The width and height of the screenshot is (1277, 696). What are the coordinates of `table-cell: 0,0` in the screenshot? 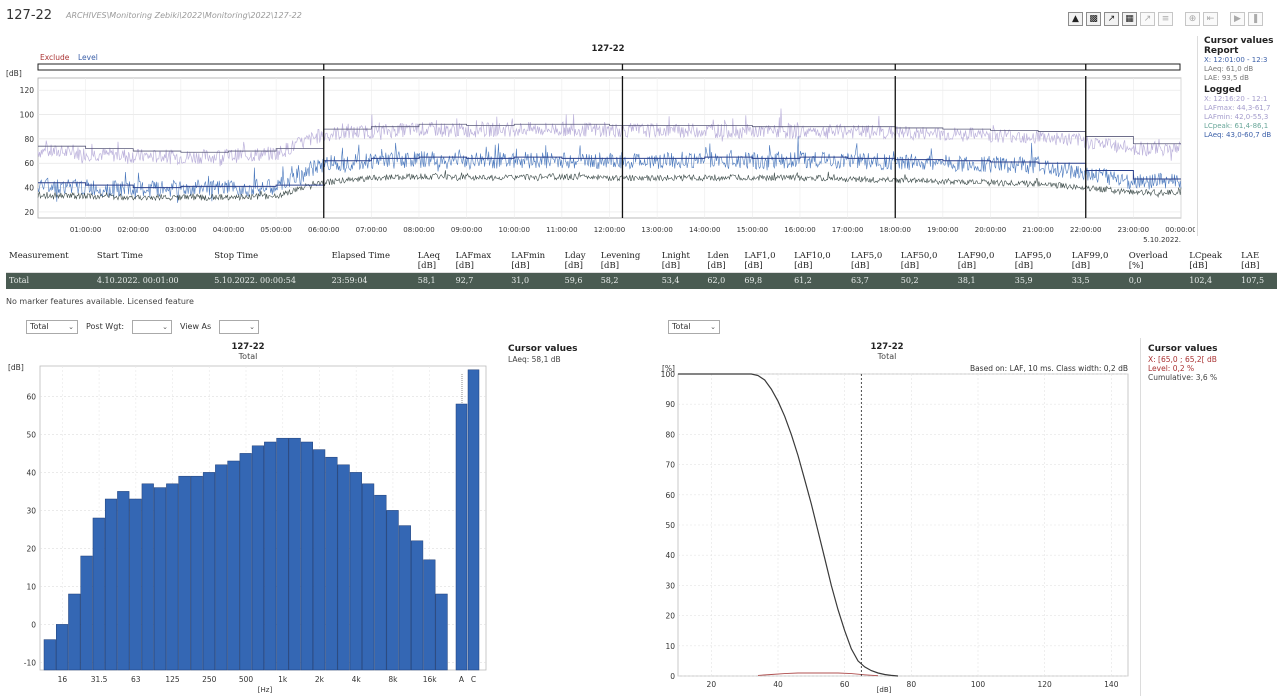 It's located at (1156, 280).